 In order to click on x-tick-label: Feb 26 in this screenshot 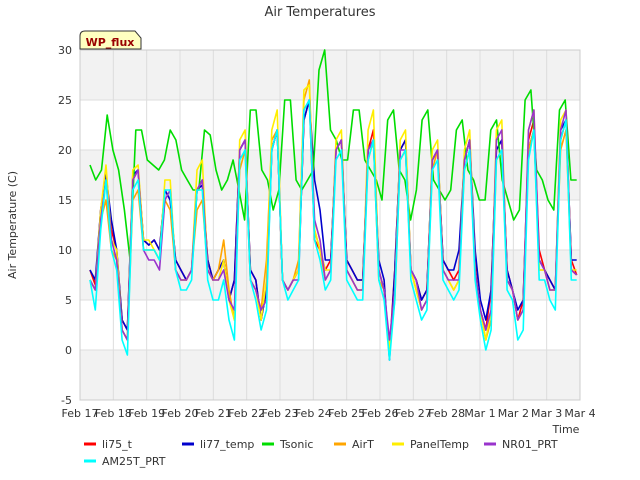, I will do `click(380, 413)`.